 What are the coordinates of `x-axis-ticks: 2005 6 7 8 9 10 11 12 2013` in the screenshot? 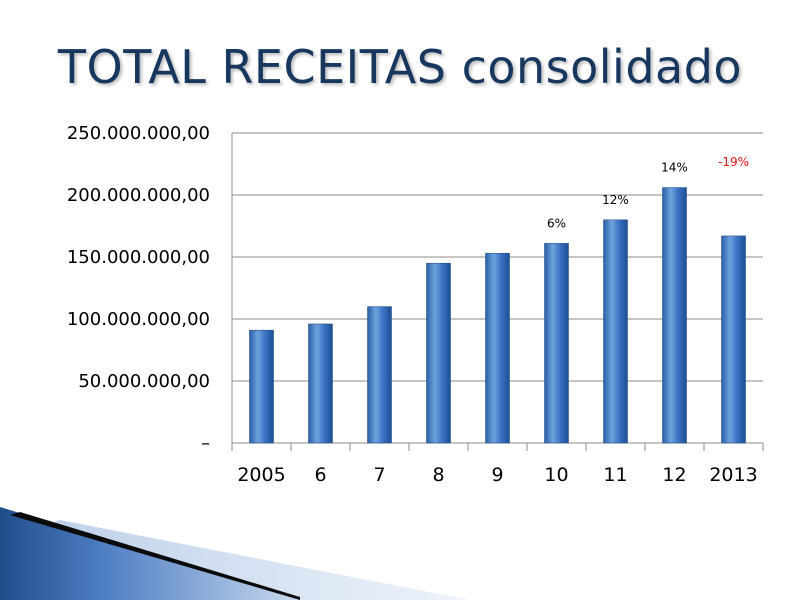 It's located at (497, 475).